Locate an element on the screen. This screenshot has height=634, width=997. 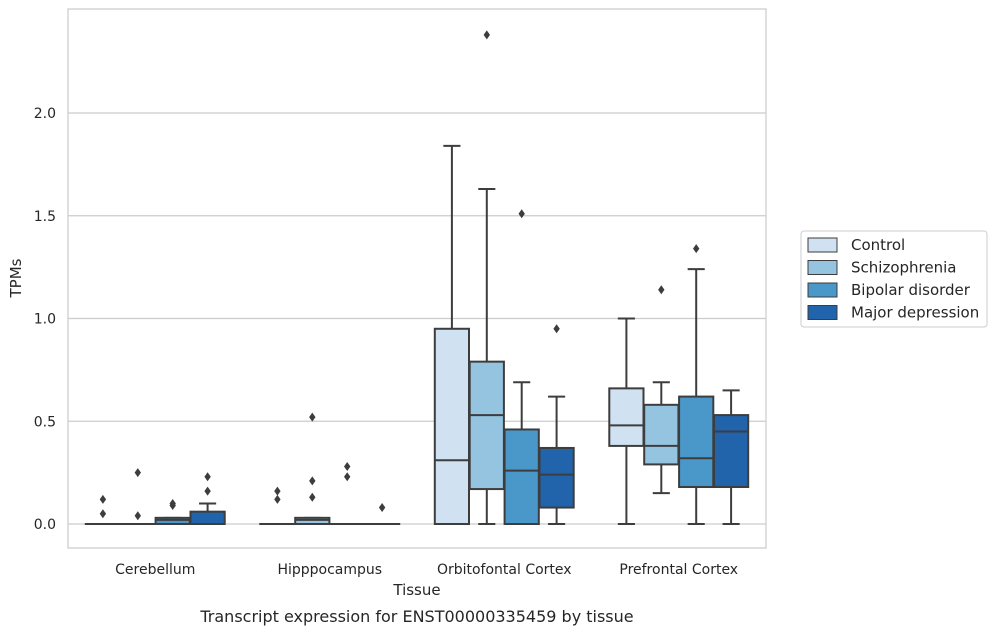
x-tick-label: Cerebellum is located at coordinates (155, 570).